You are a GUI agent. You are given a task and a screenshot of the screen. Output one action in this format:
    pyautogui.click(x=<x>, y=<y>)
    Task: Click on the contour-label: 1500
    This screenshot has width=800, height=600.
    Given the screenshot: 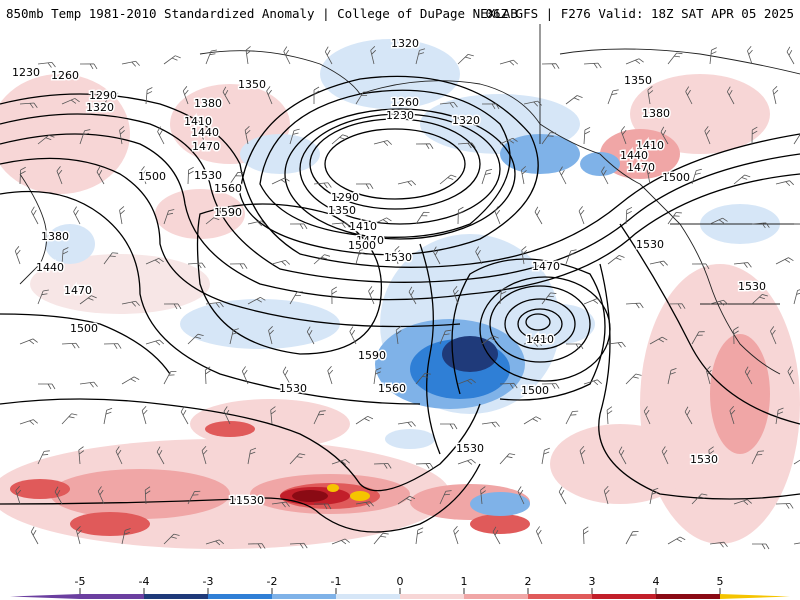 What is the action you would take?
    pyautogui.click(x=84, y=328)
    